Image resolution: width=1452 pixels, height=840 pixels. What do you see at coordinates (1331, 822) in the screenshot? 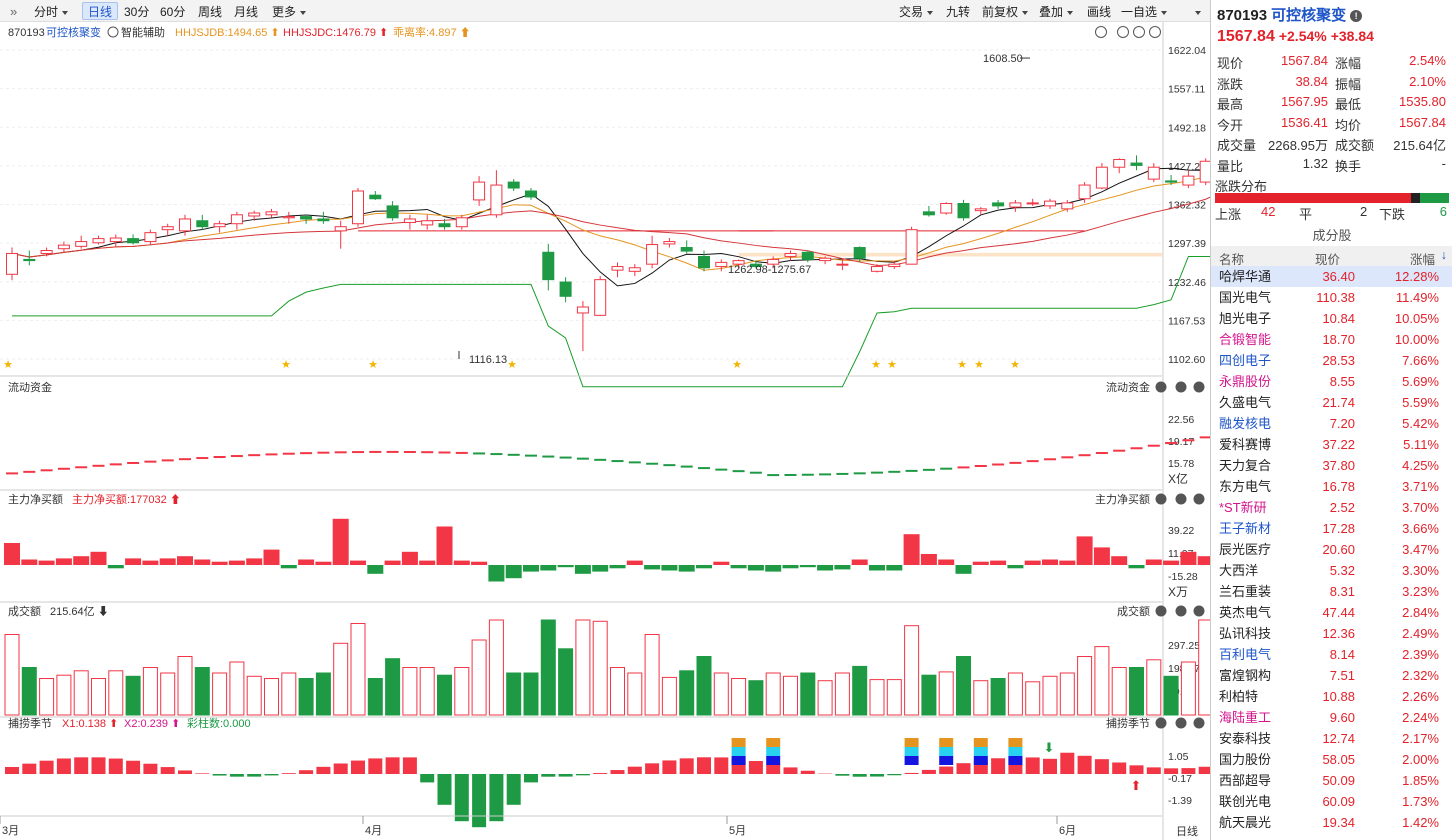
I see `constituent-row: 航天晨光 19.34 1.42%` at bounding box center [1331, 822].